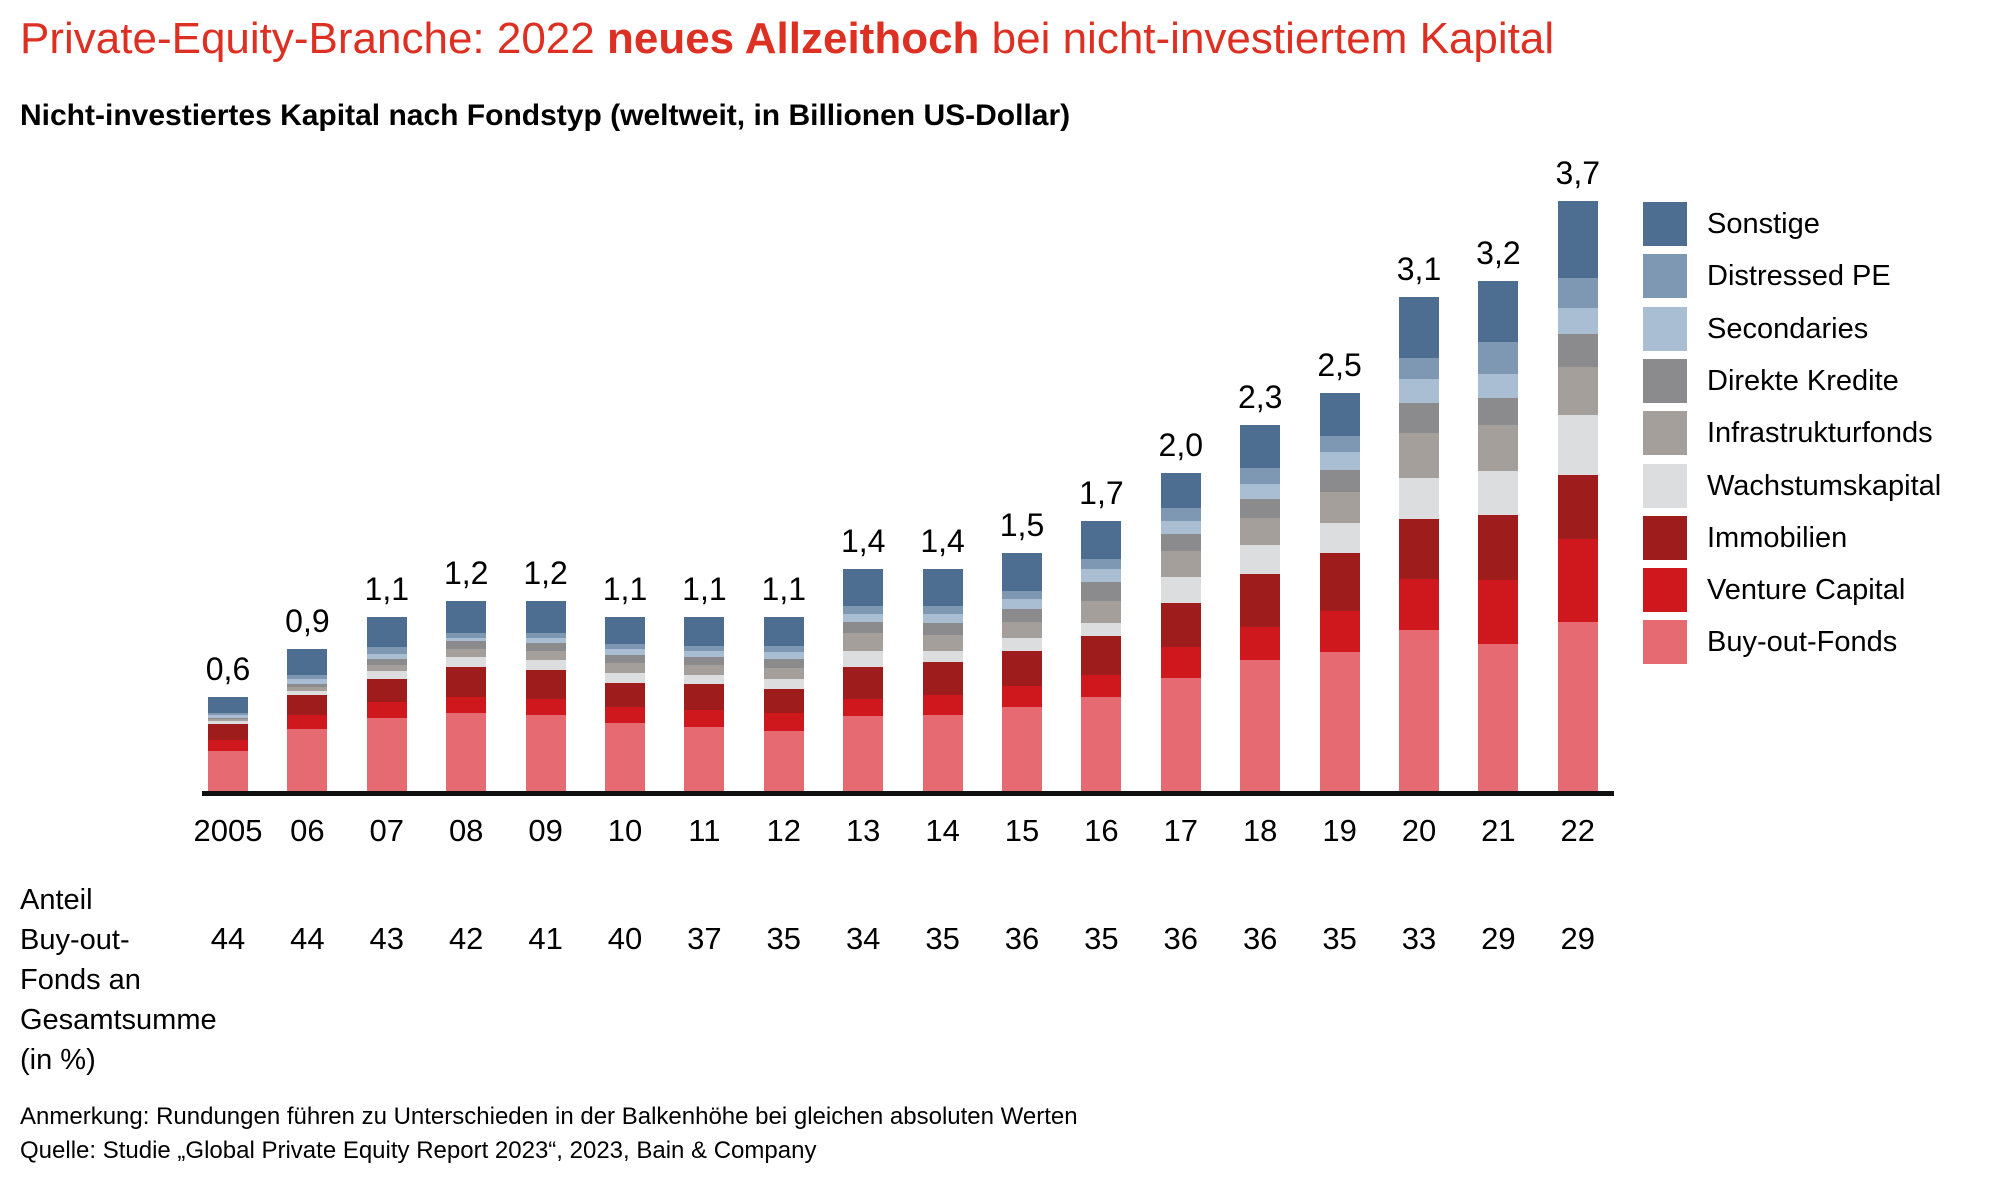 The height and width of the screenshot is (1194, 1991). What do you see at coordinates (1802, 642) in the screenshot?
I see `legend-label-buy-out-fonds: Buy-out-Fonds` at bounding box center [1802, 642].